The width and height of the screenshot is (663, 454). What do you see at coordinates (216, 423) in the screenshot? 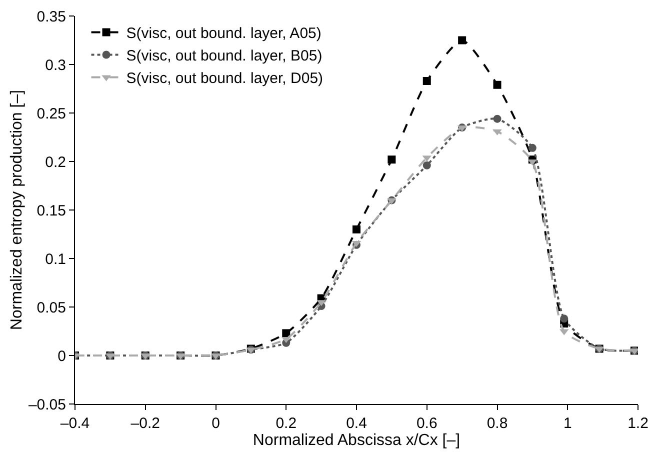
I see `x-tick-label: 0` at bounding box center [216, 423].